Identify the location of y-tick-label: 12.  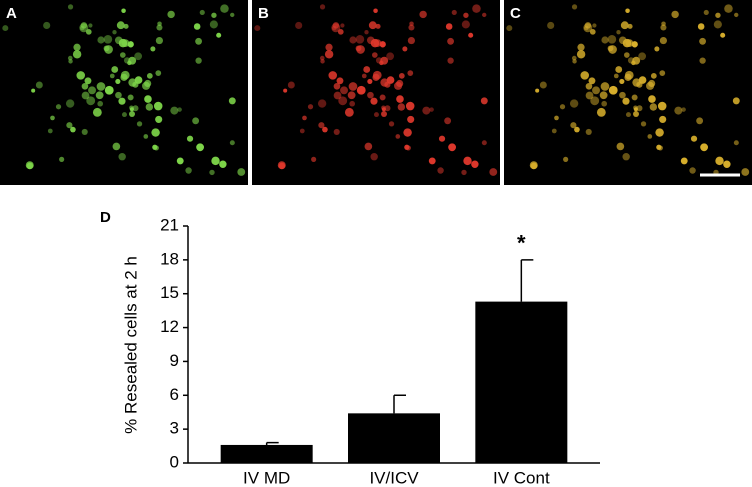
(169, 326).